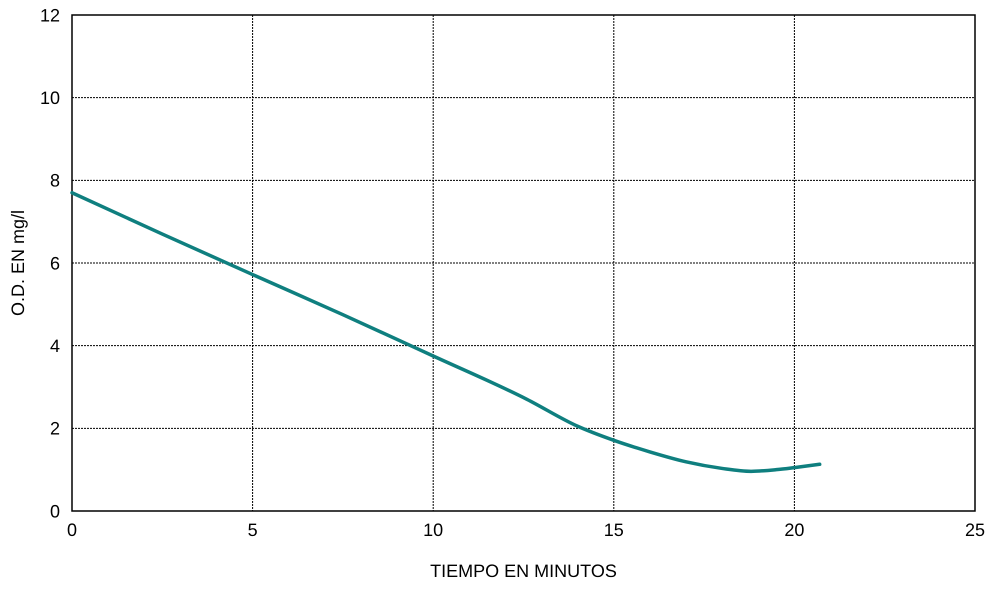 Image resolution: width=990 pixels, height=589 pixels. I want to click on x-tick-label: 10, so click(433, 530).